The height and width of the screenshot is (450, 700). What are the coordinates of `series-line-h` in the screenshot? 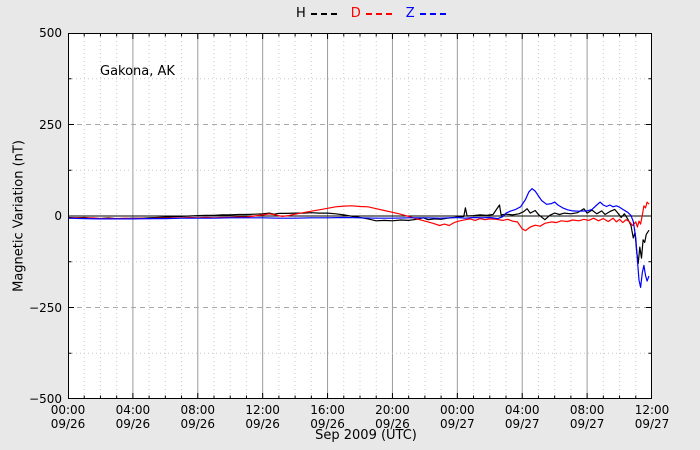 It's located at (359, 234).